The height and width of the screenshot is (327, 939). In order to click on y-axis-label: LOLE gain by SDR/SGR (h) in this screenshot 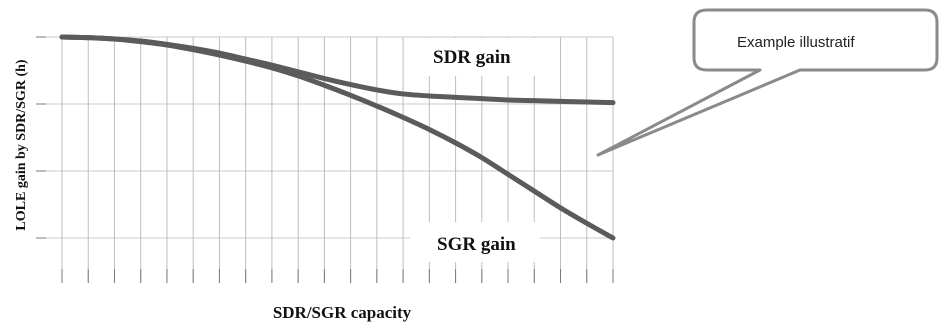, I will do `click(21, 144)`.